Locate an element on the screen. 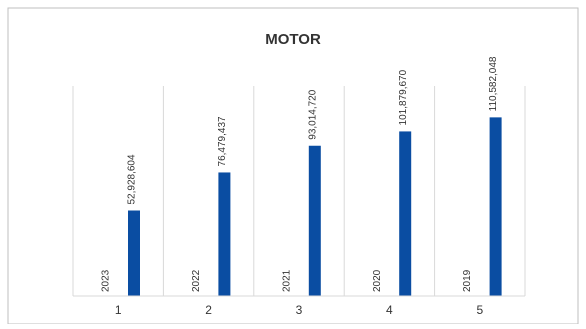 This screenshot has width=586, height=329. year-label: 2020 is located at coordinates (377, 280).